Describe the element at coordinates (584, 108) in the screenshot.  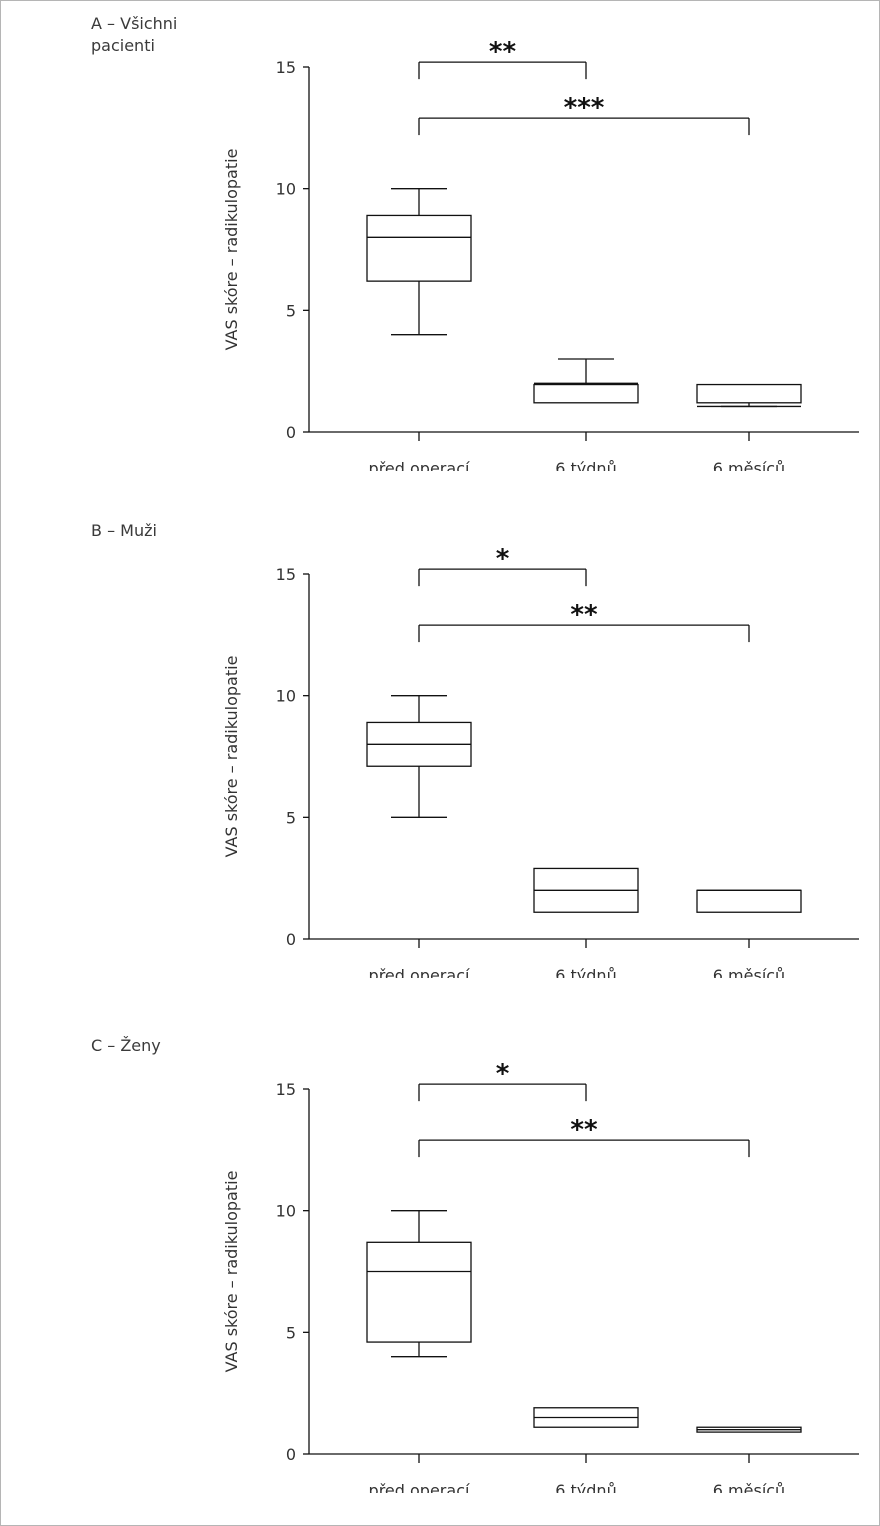
I see `significance-stars: ***` at that location.